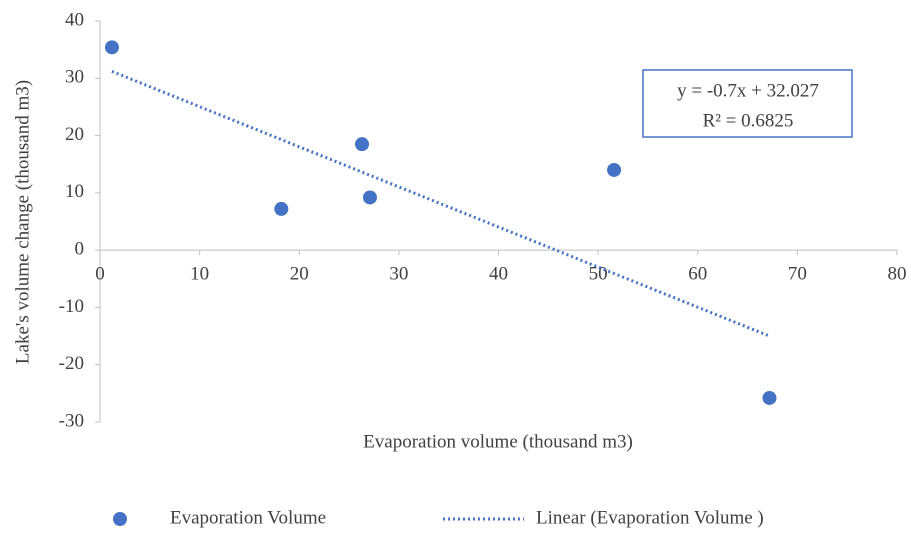 This screenshot has width=911, height=533. I want to click on x-tick-label: 30, so click(398, 274).